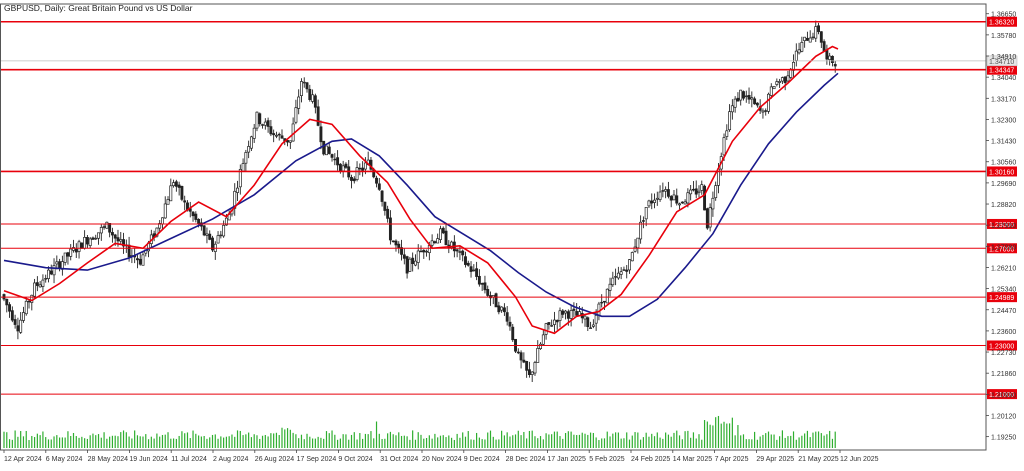 Image resolution: width=1024 pixels, height=471 pixels. I want to click on y-tick: 1.26210, so click(1001, 268).